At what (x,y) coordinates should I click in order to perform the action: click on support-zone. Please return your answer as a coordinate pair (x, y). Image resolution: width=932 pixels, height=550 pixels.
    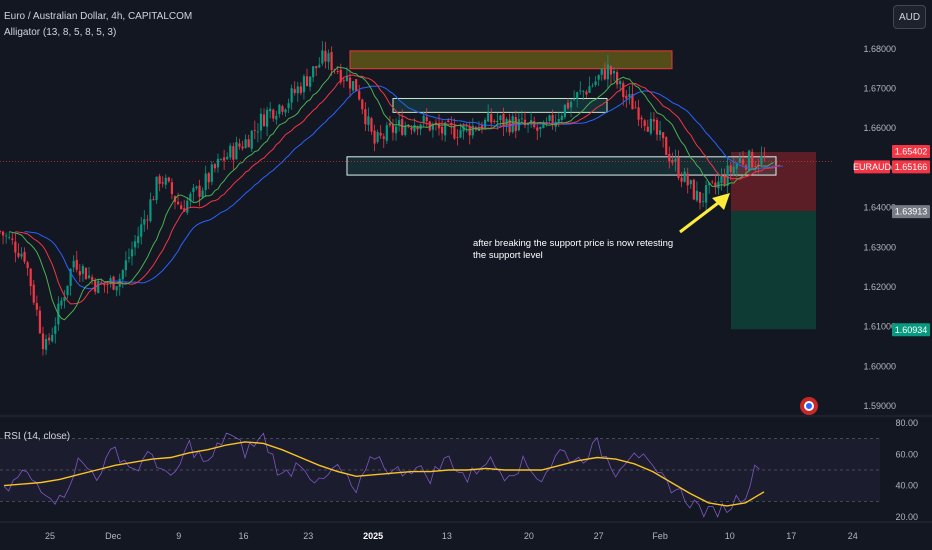
    Looking at the image, I should click on (561, 166).